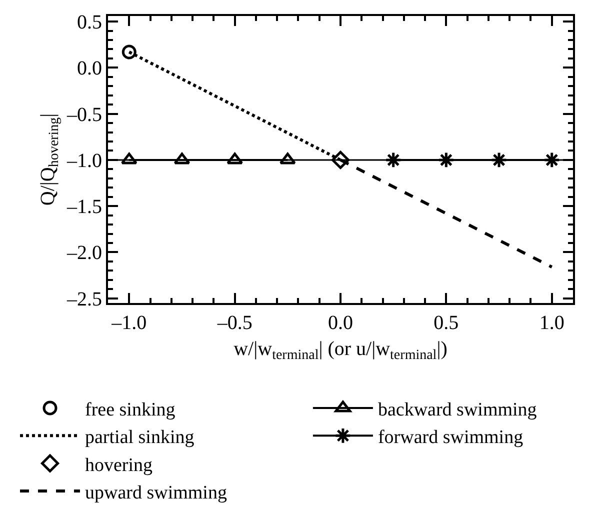 The width and height of the screenshot is (593, 522). Describe the element at coordinates (119, 465) in the screenshot. I see `legend-label: hovering` at that location.